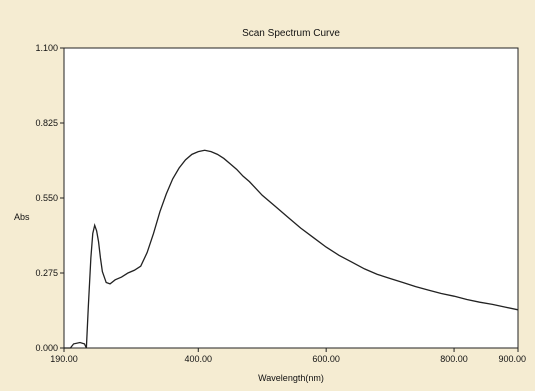 This screenshot has height=391, width=535. Describe the element at coordinates (46, 348) in the screenshot. I see `y-tick-label: 0.000` at that location.